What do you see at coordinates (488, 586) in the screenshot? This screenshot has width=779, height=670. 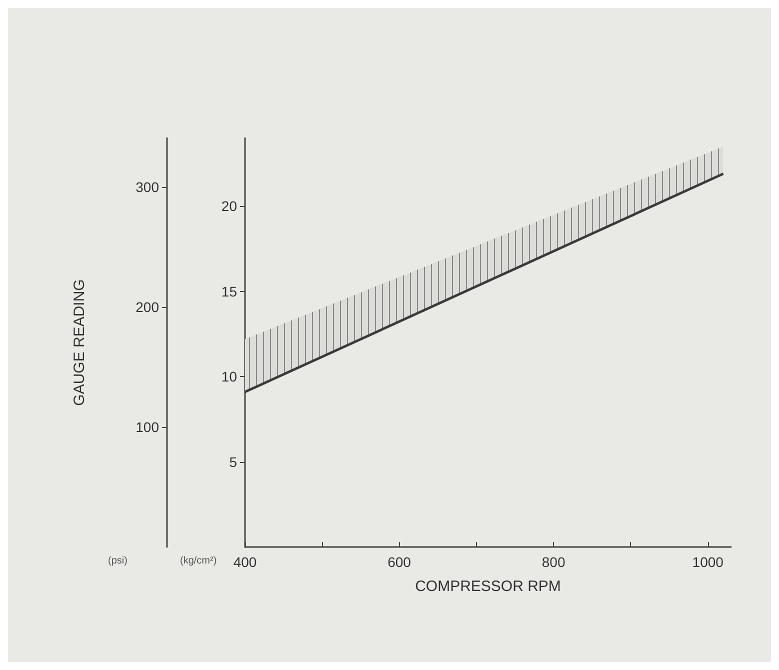 I see `x-axis-title: COMPRESSOR RPM` at bounding box center [488, 586].